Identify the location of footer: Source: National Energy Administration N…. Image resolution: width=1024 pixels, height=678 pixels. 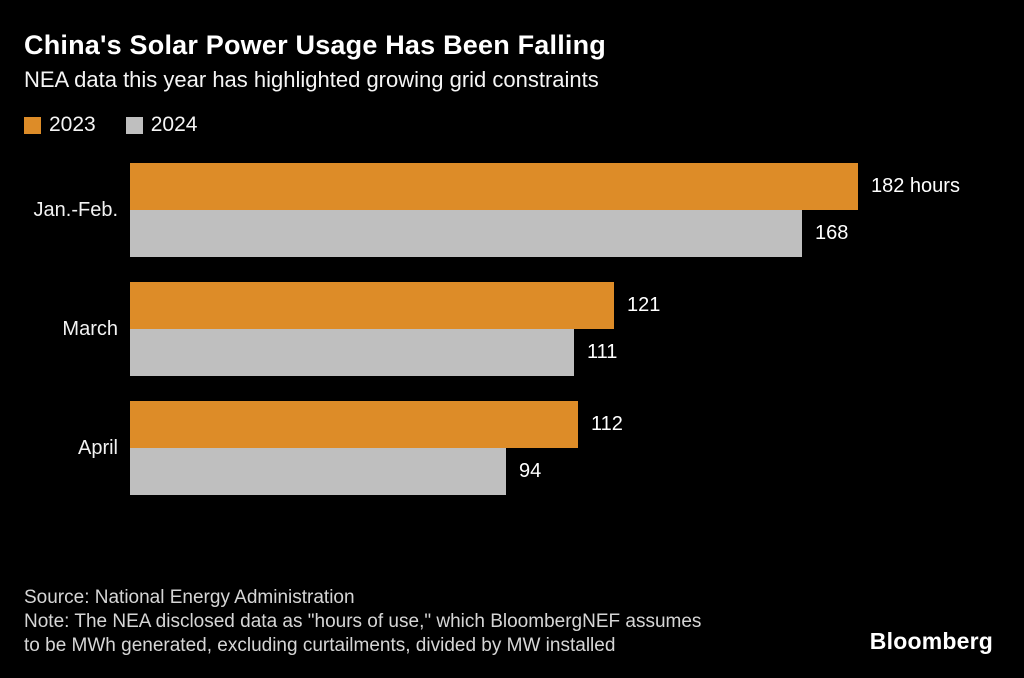
(362, 622).